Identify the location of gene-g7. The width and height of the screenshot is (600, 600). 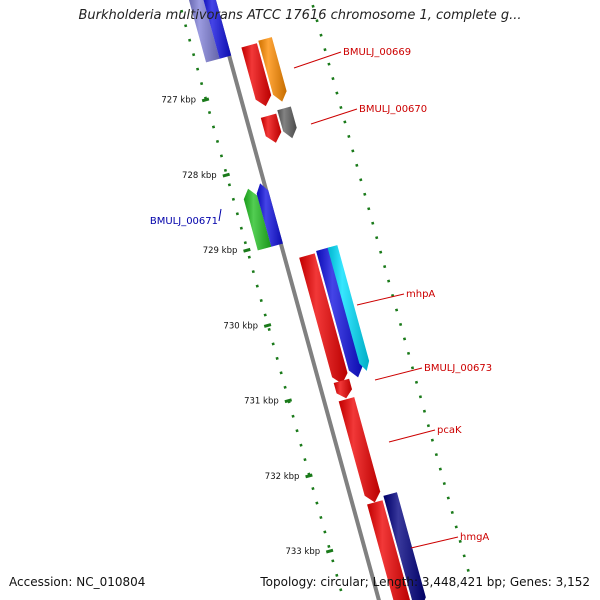
(257, 219).